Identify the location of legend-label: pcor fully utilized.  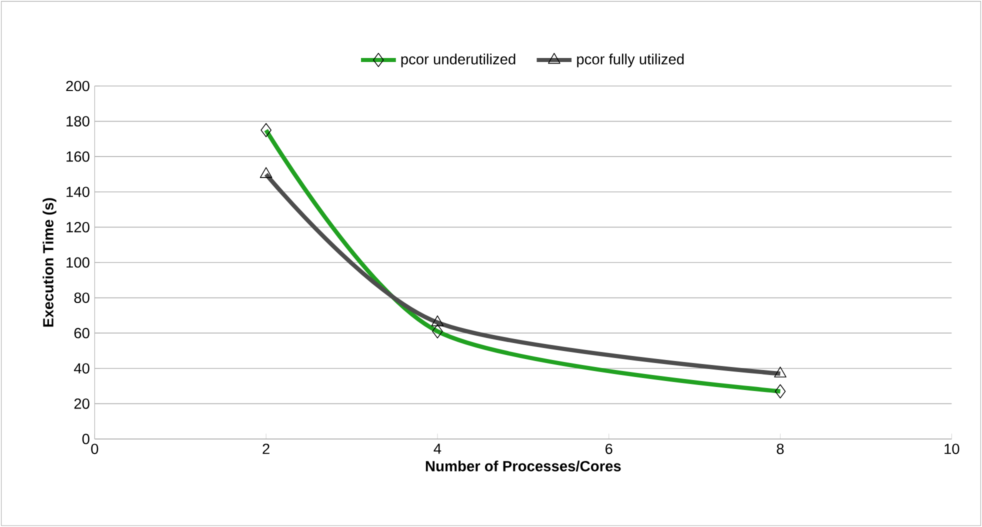
(630, 61).